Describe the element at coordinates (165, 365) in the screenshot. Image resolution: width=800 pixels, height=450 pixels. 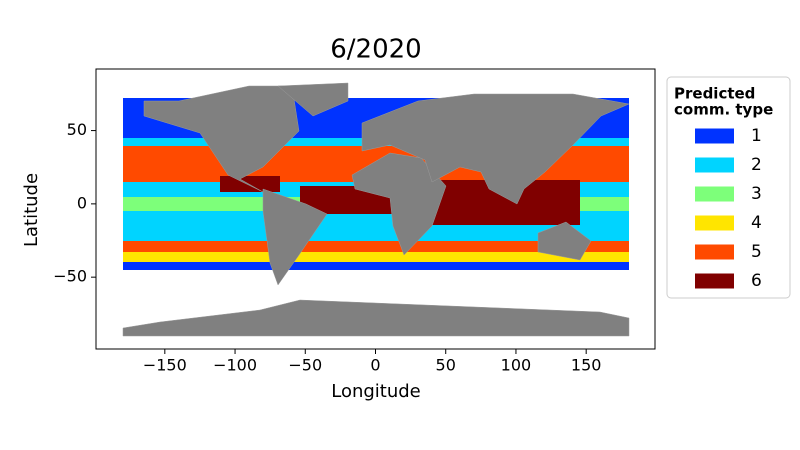
I see `x-tick-label: −150` at that location.